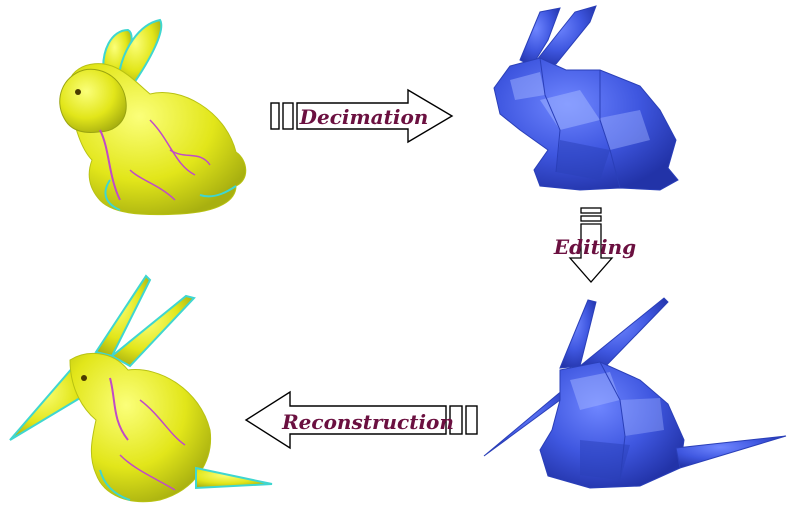 The width and height of the screenshot is (794, 518). I want to click on decimation-label: Decimation, so click(364, 117).